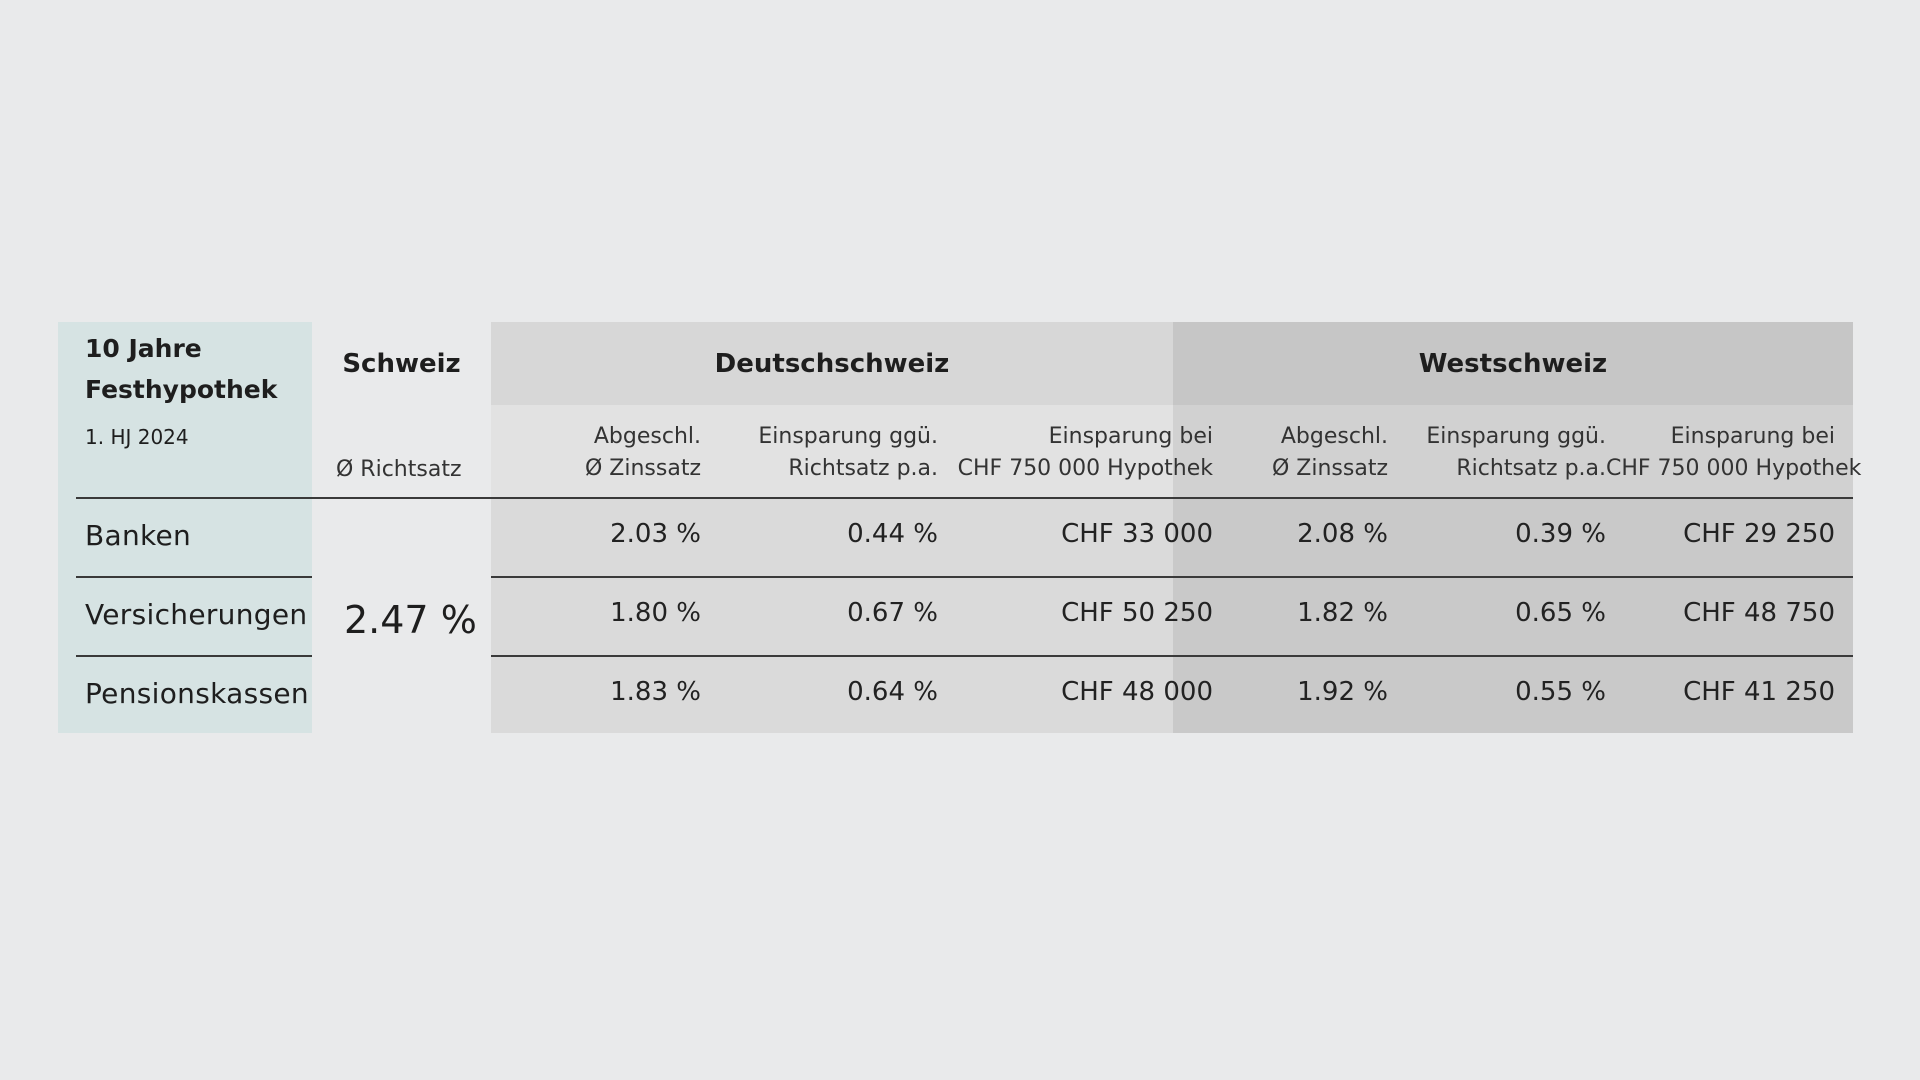 This screenshot has width=1920, height=1080. Describe the element at coordinates (181, 369) in the screenshot. I see `table-title: 10 Jahre Festhypothek` at that location.